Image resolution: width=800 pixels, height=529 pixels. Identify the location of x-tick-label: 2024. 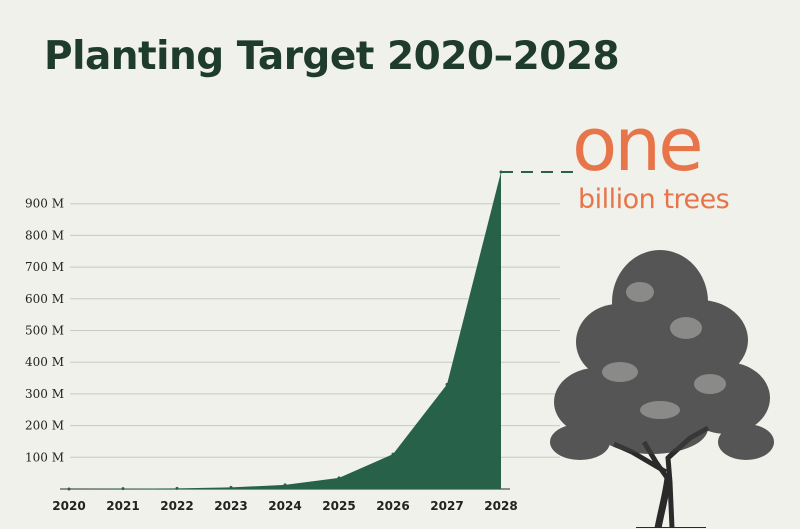
(284, 506).